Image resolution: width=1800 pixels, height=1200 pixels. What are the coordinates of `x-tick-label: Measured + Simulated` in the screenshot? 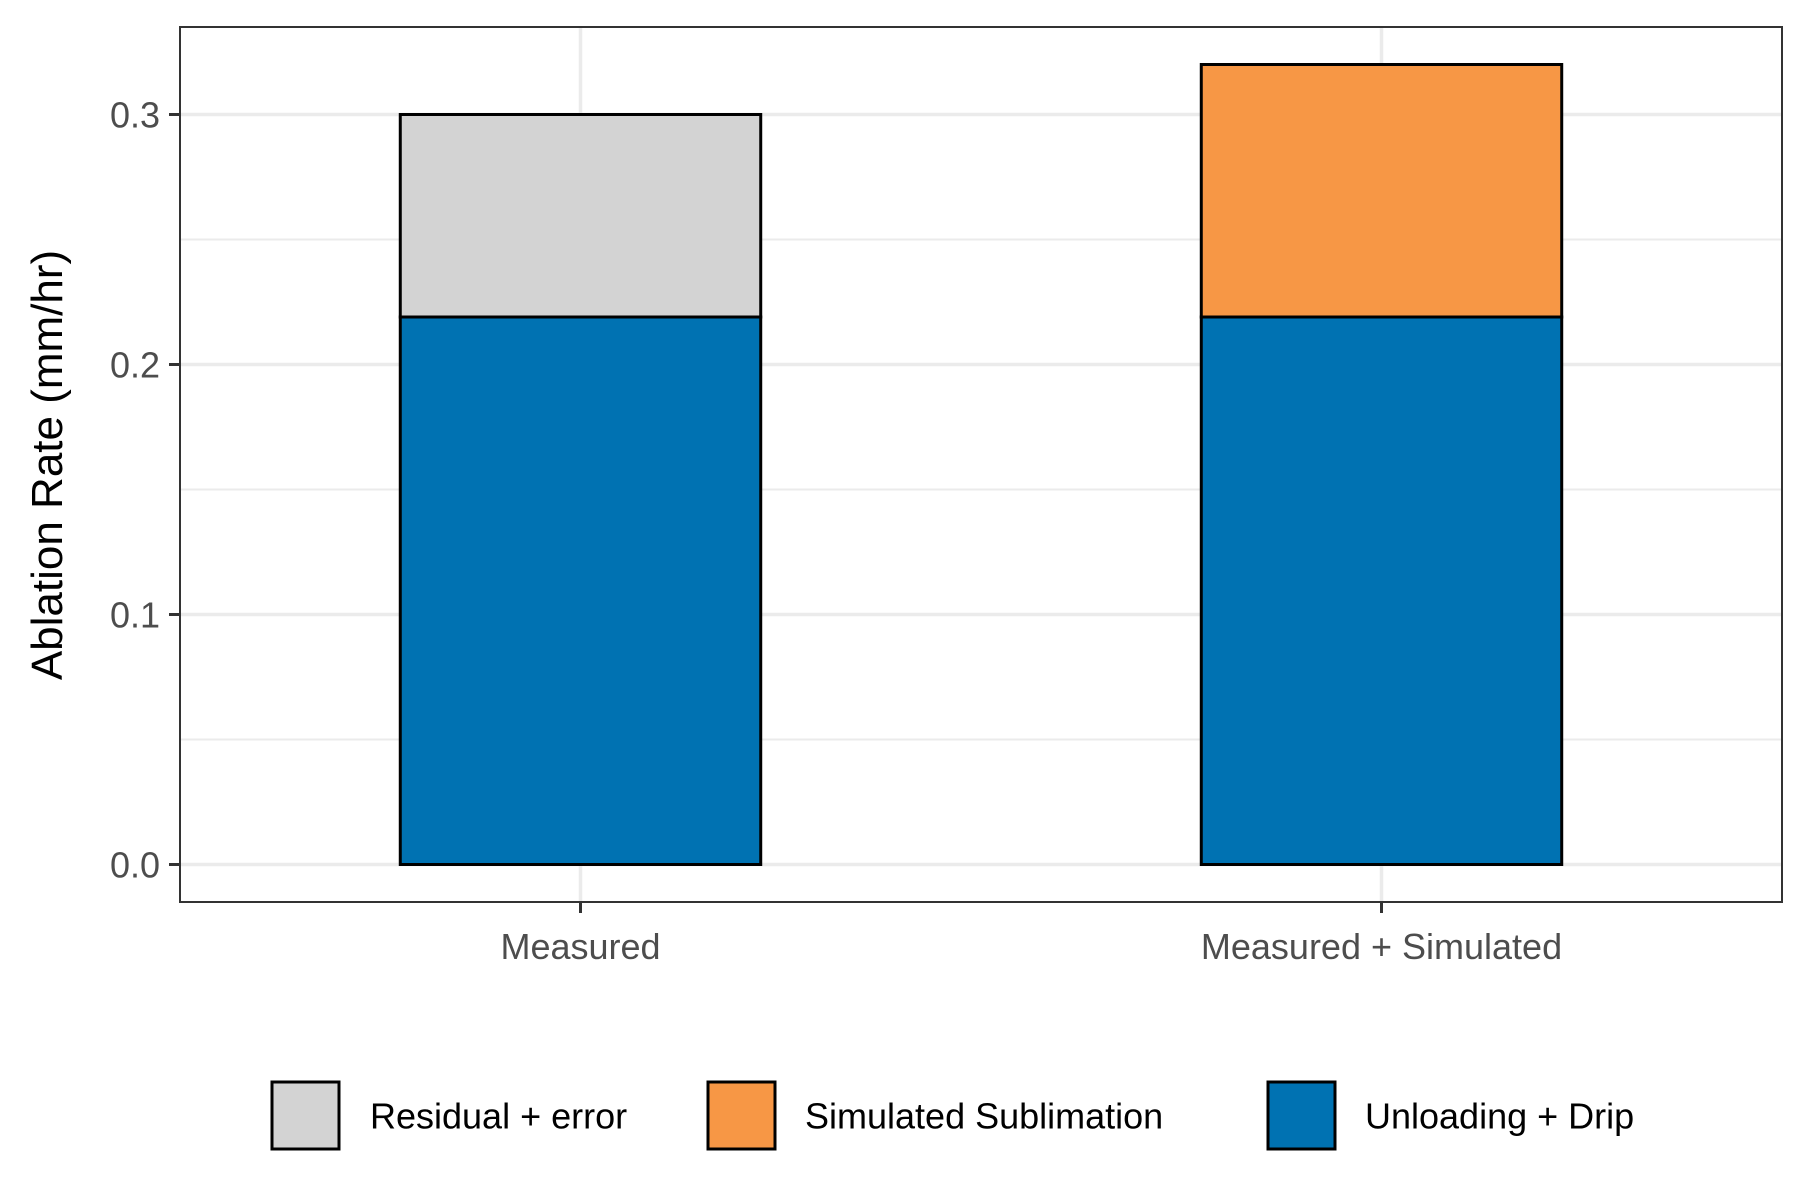 It's located at (1381, 946).